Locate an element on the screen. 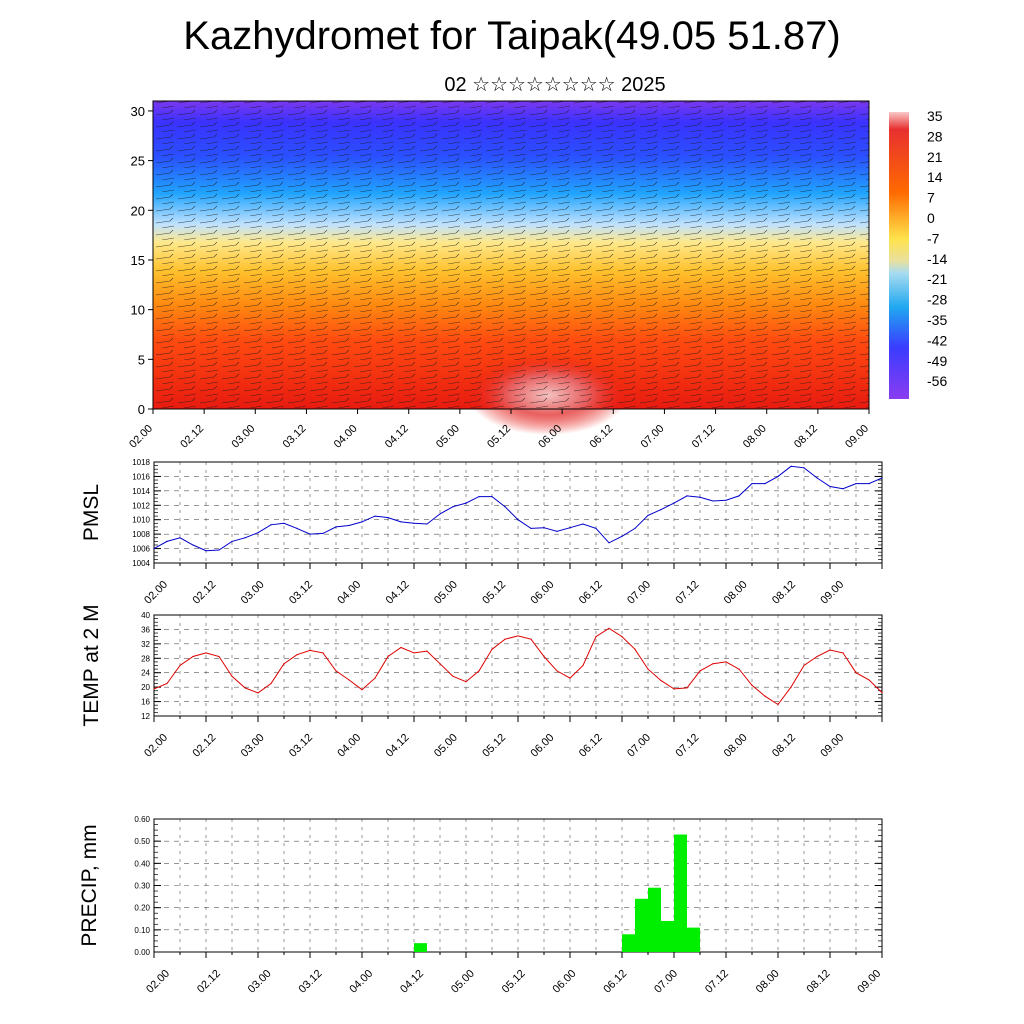 Image resolution: width=1024 pixels, height=1024 pixels. x-tick-label: 06.00 is located at coordinates (565, 982).